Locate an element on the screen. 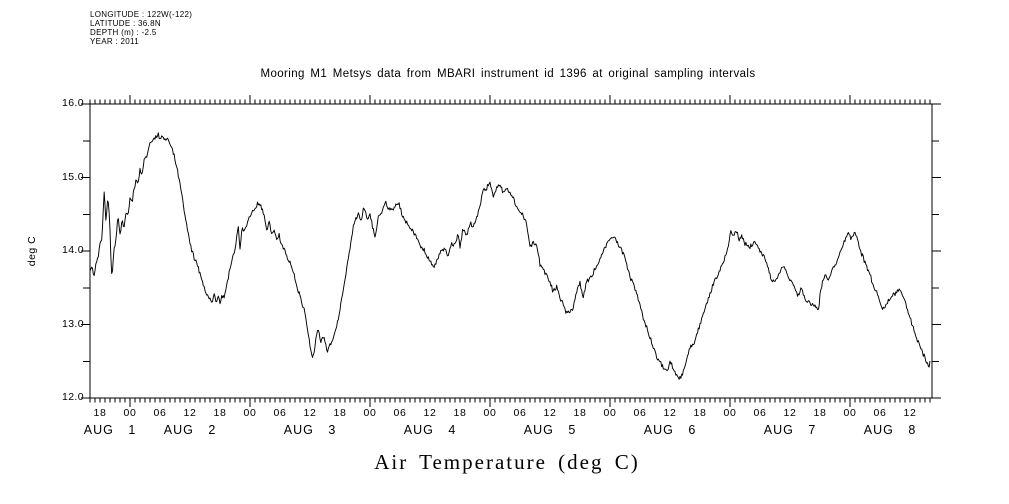 The width and height of the screenshot is (1009, 504). info-year: YEAR : 2011 is located at coordinates (114, 41).